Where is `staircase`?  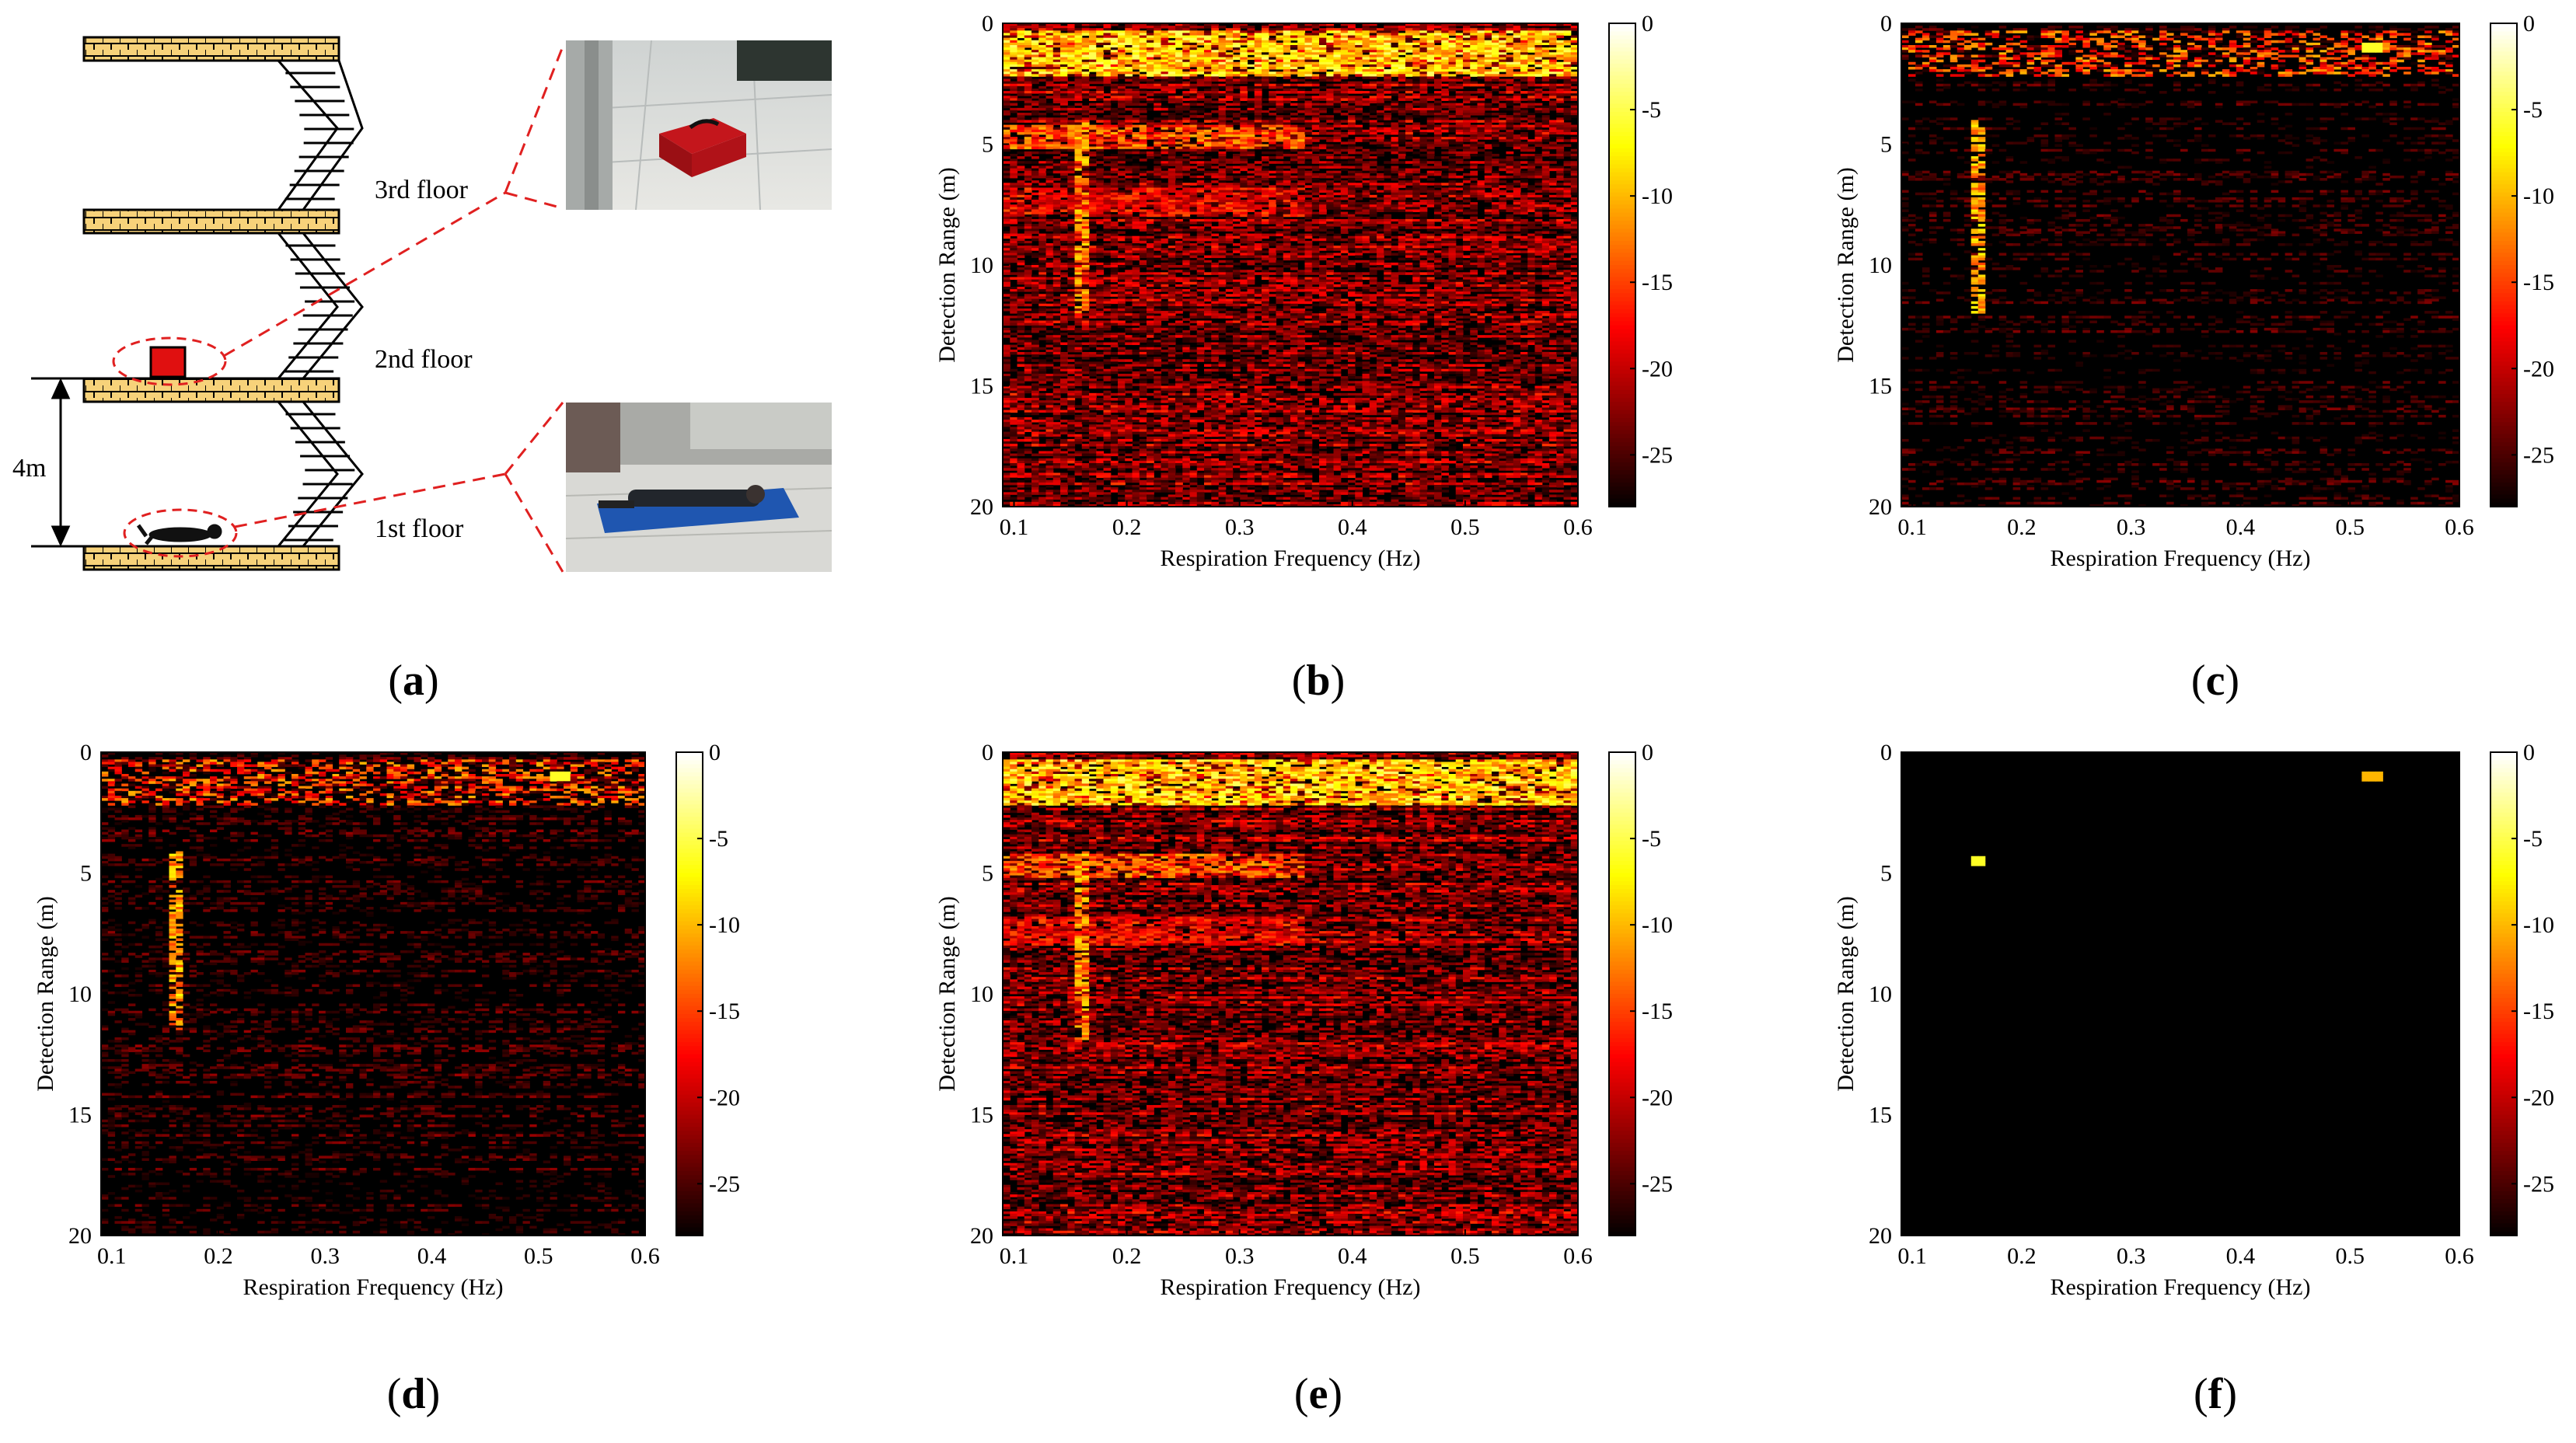
staircase is located at coordinates (320, 303).